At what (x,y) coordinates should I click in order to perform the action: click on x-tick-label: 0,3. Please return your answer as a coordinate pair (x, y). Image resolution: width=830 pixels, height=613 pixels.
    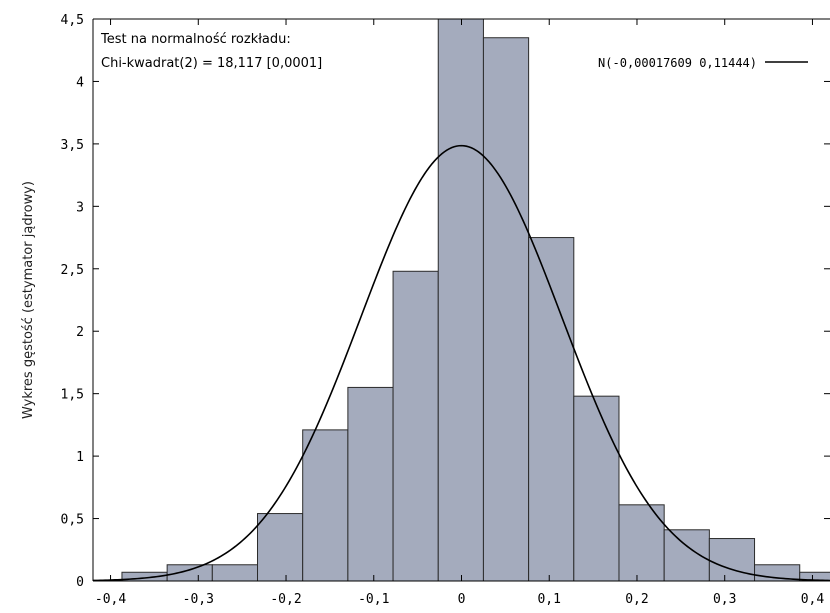
    Looking at the image, I should click on (724, 599).